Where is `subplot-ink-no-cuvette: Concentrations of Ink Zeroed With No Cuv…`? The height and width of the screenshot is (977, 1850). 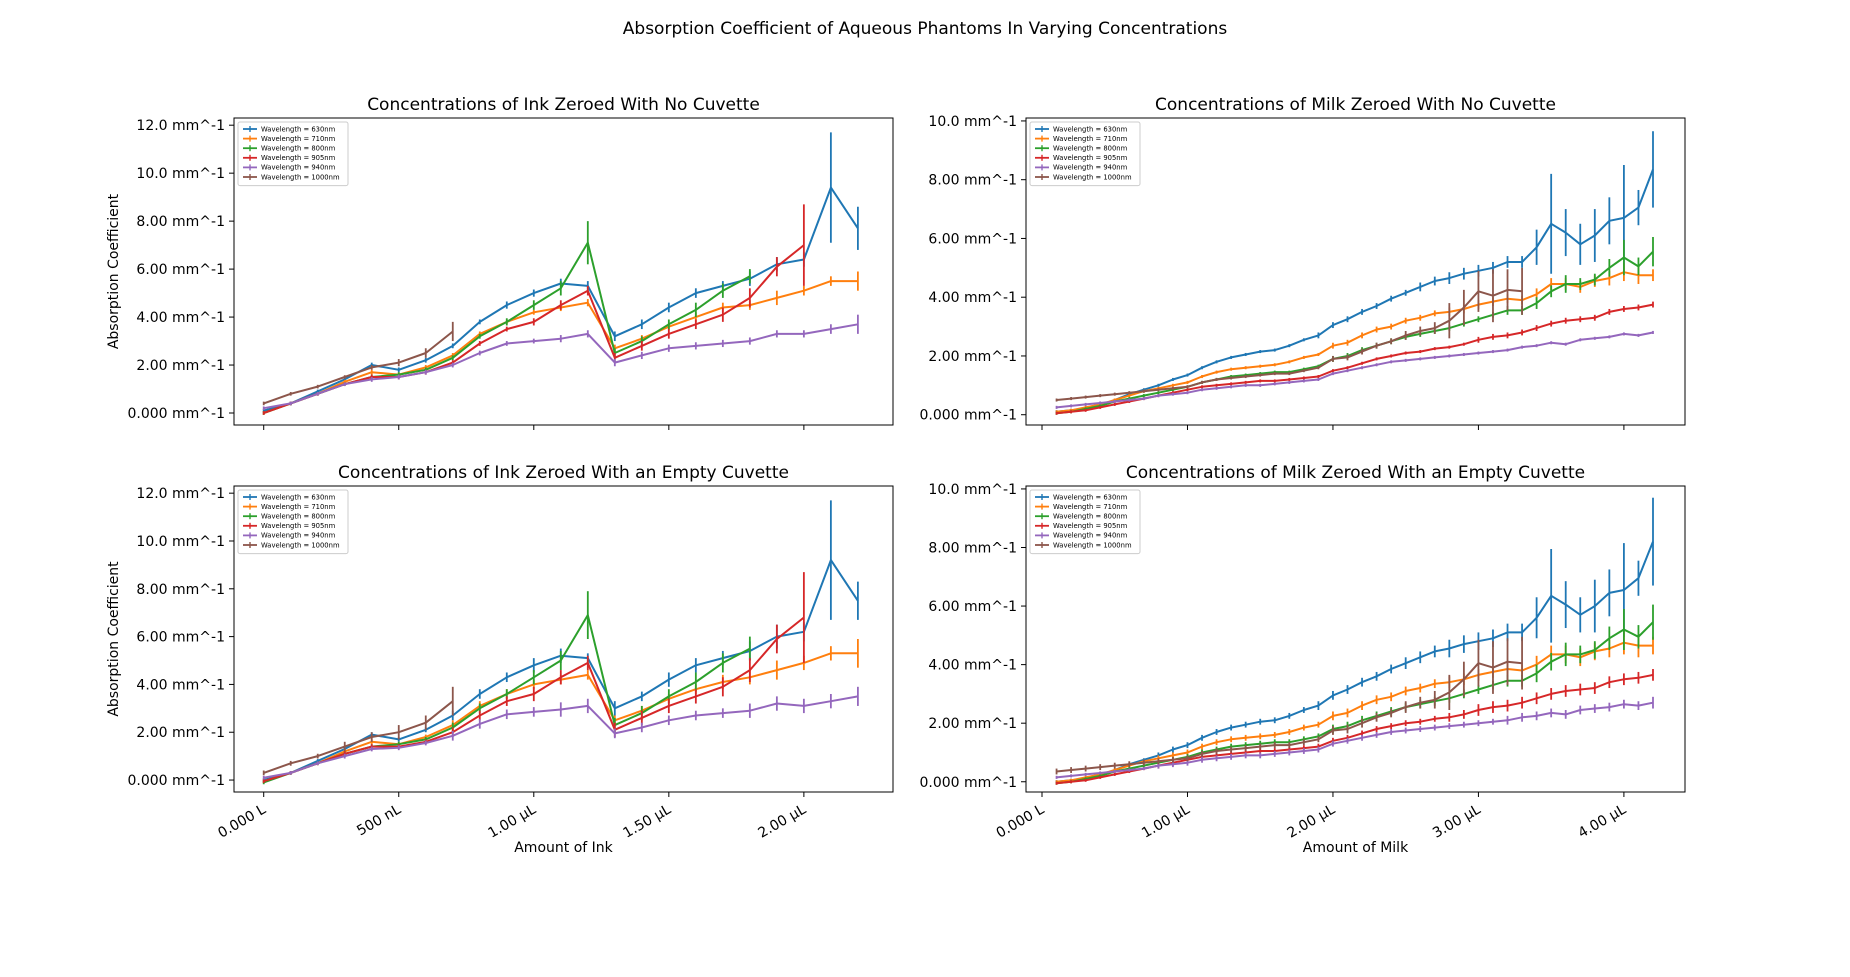 subplot-ink-no-cuvette: Concentrations of Ink Zeroed With No Cuv… is located at coordinates (500, 262).